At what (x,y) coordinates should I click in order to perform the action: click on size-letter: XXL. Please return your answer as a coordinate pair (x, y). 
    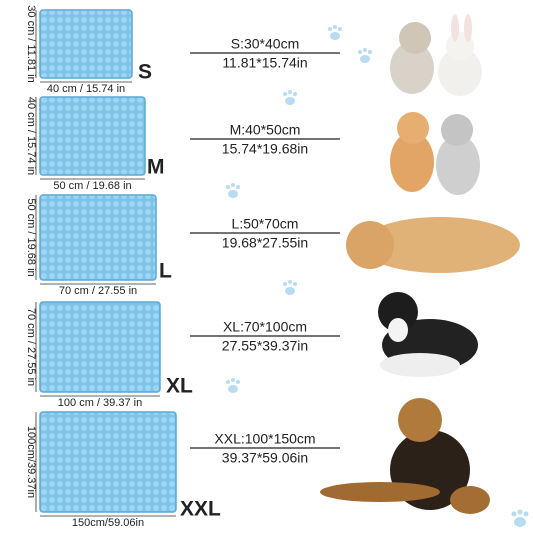
    Looking at the image, I should click on (200, 509).